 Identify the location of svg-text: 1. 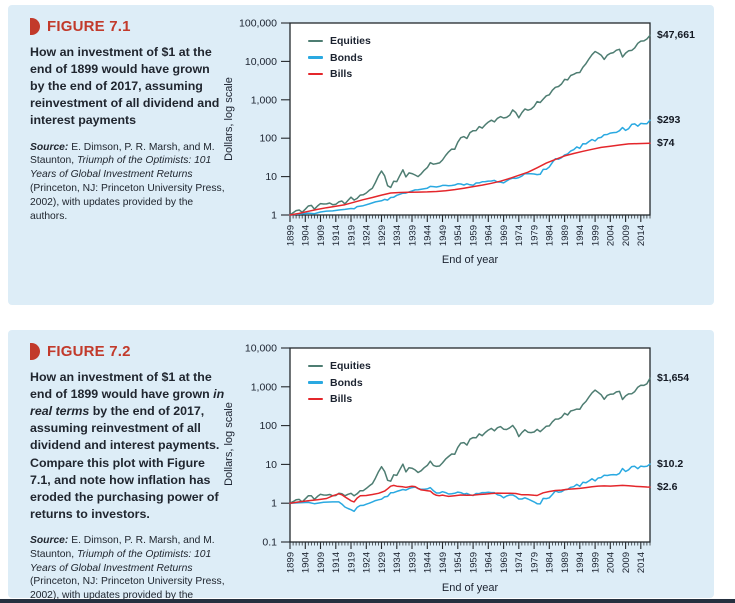
(274, 504).